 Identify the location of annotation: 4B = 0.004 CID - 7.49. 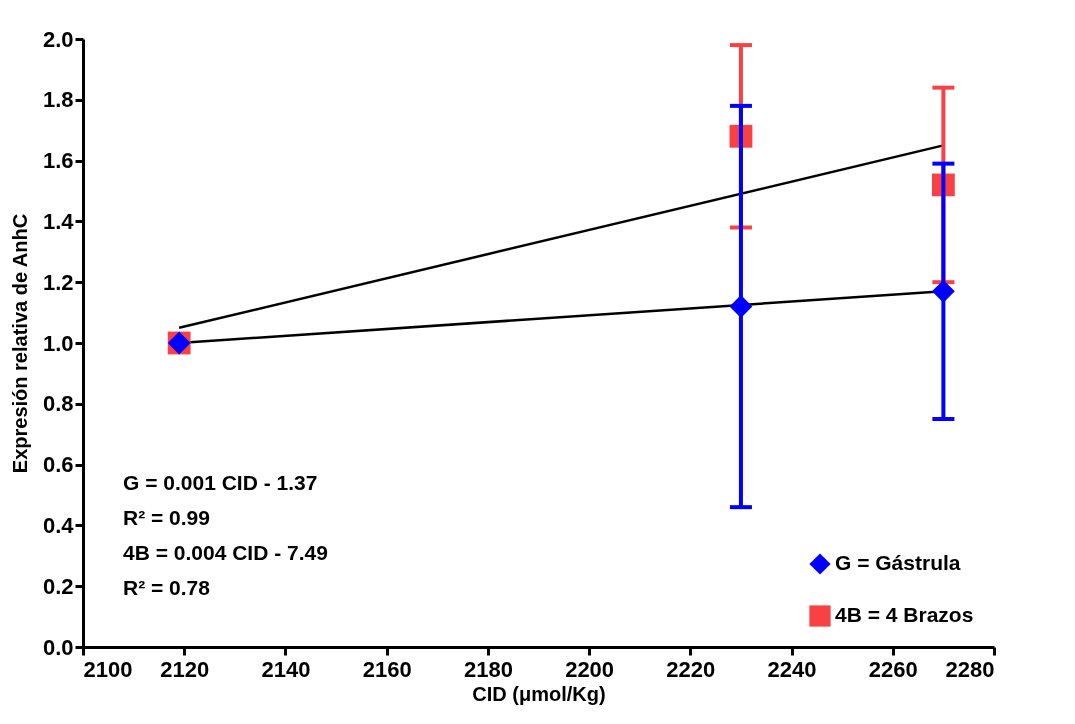
(225, 552).